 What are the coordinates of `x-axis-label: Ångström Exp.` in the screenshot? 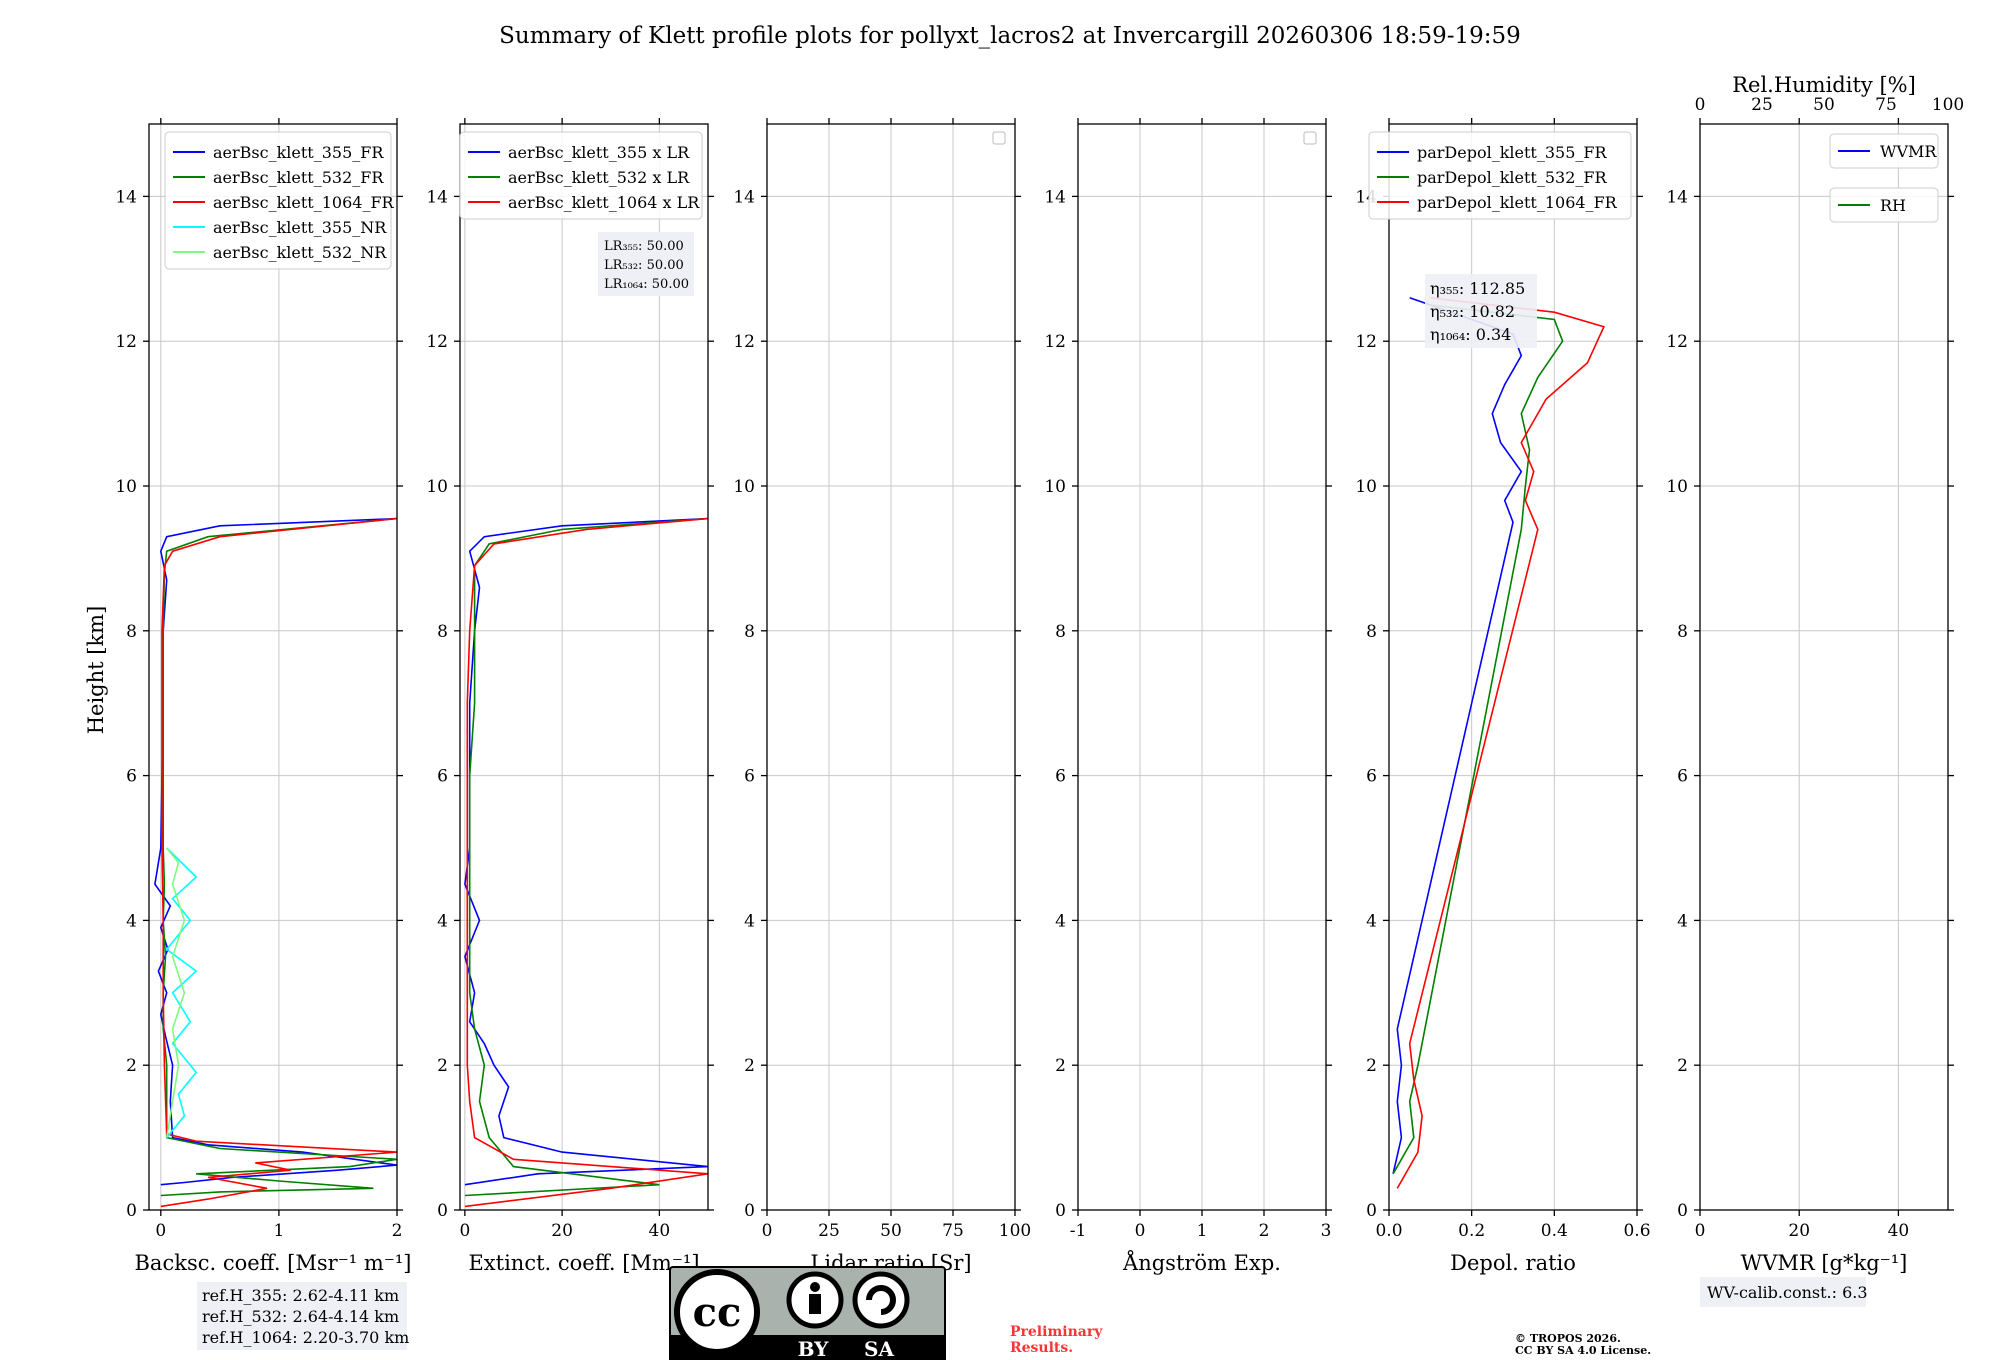 It's located at (1201, 1262).